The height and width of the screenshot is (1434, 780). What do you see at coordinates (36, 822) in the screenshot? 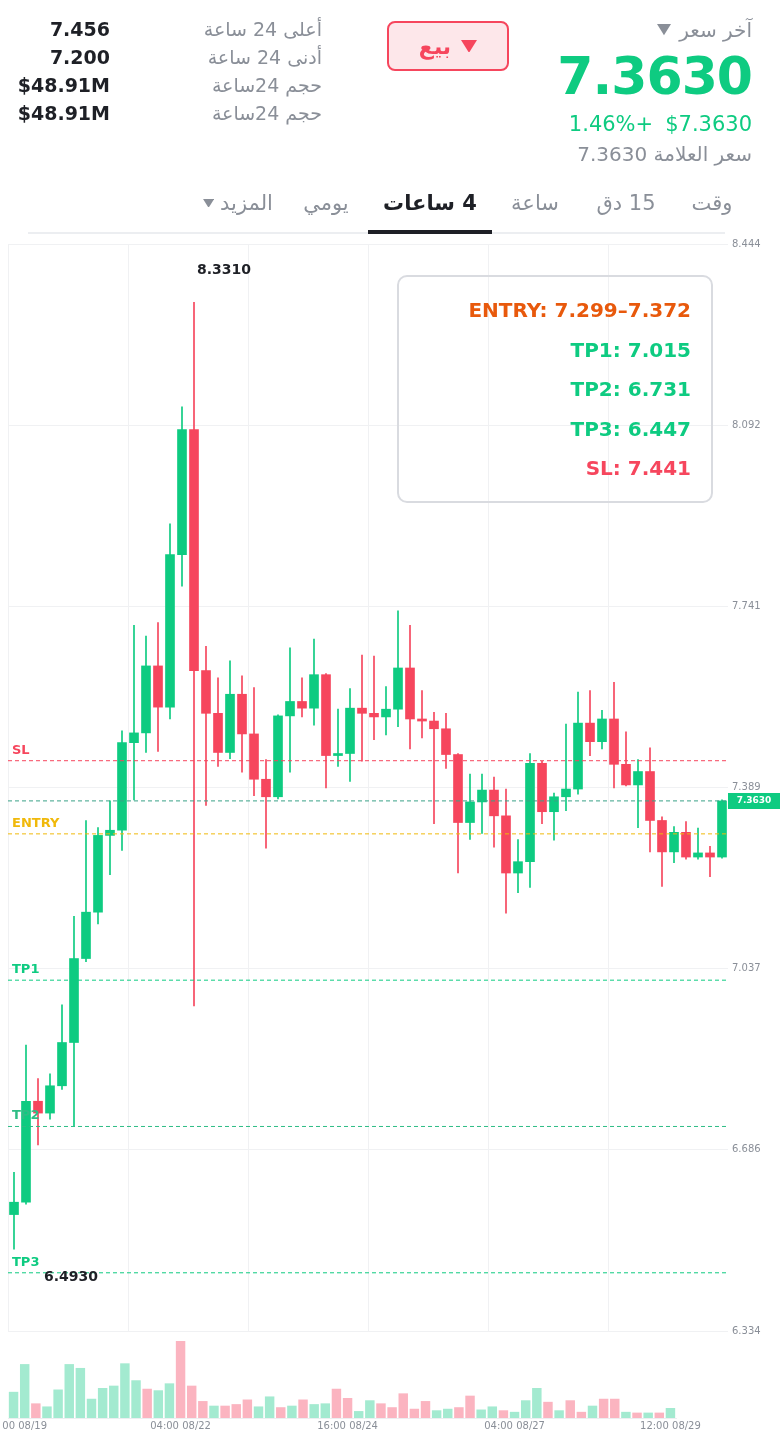
I see `ref-line-label: ENTRY` at bounding box center [36, 822].